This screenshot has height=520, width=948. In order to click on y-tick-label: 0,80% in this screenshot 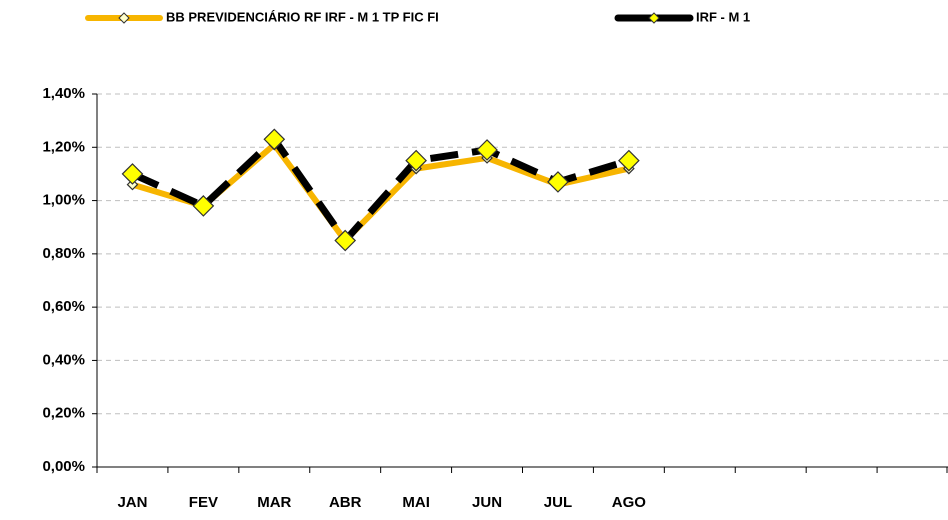, I will do `click(63, 253)`.